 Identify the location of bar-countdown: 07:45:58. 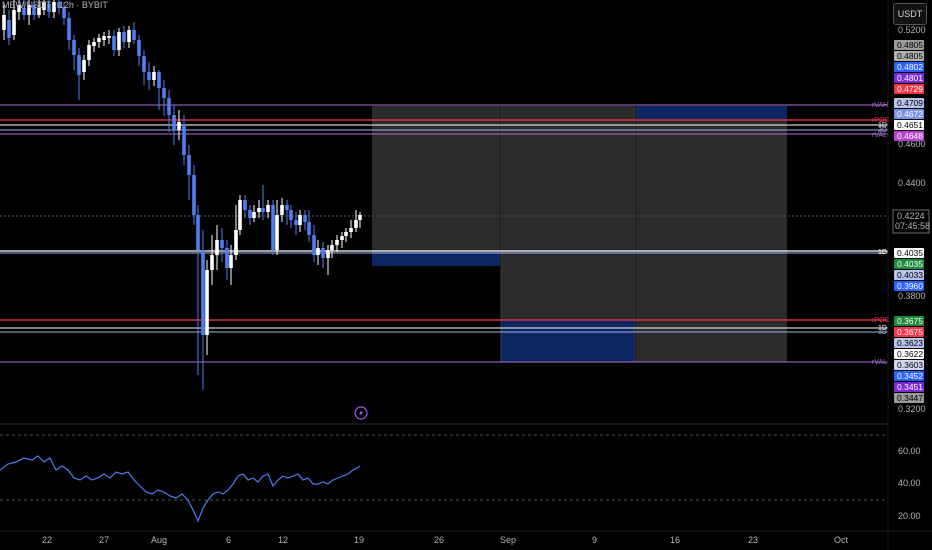
(912, 226).